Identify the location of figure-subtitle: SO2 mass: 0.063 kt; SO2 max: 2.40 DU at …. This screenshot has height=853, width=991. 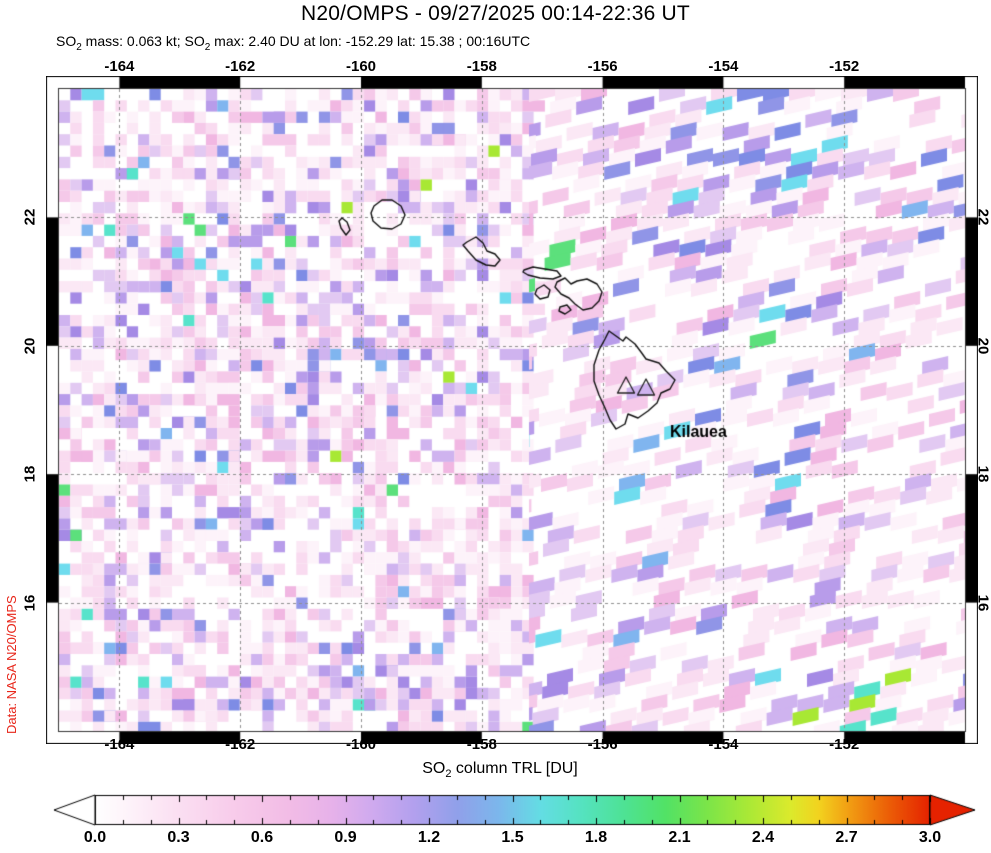
(293, 43).